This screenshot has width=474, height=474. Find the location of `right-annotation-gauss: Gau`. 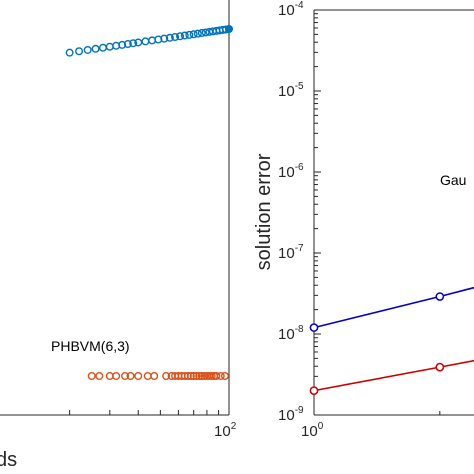

right-annotation-gauss: Gau is located at coordinates (453, 180).